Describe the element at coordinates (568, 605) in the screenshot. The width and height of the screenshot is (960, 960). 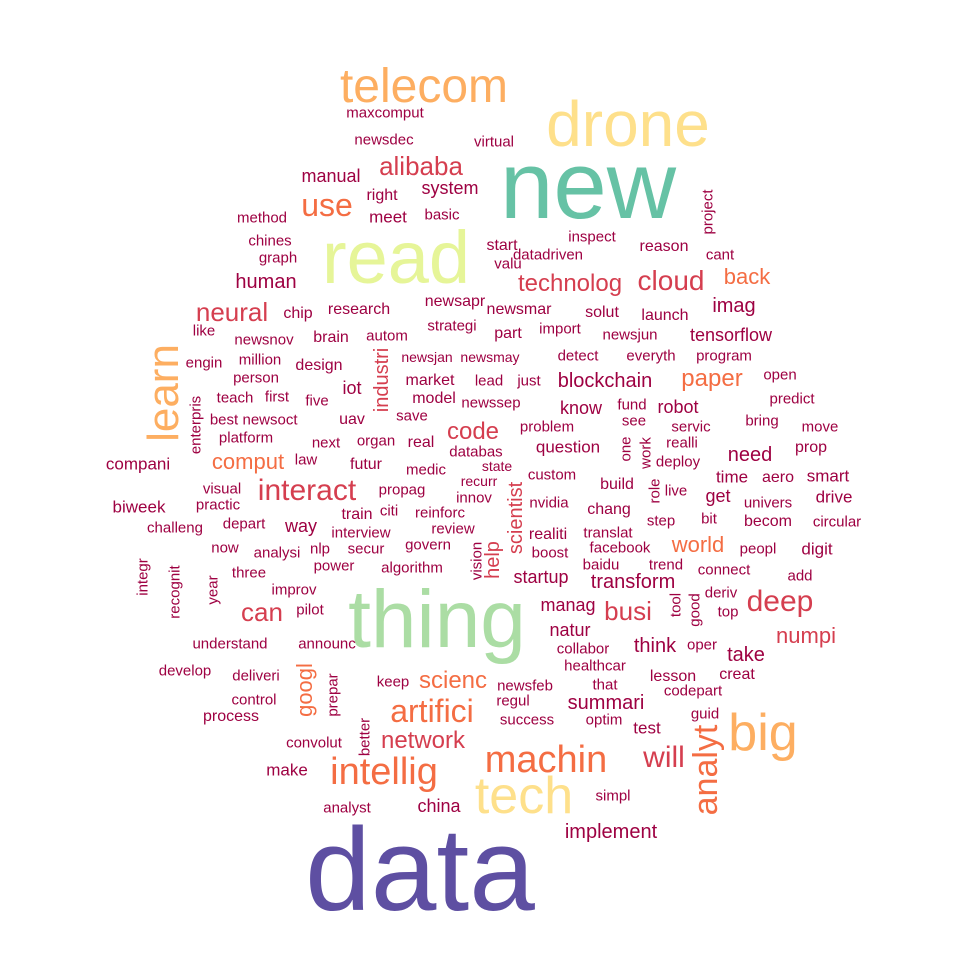
I see `word-manag: manag` at that location.